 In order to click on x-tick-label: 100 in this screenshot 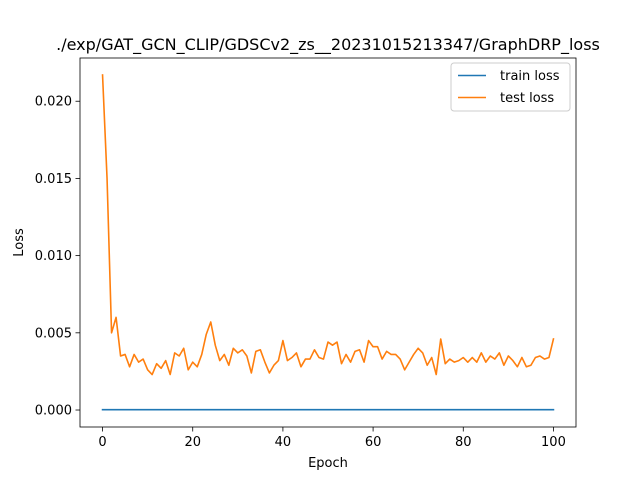, I will do `click(553, 442)`.